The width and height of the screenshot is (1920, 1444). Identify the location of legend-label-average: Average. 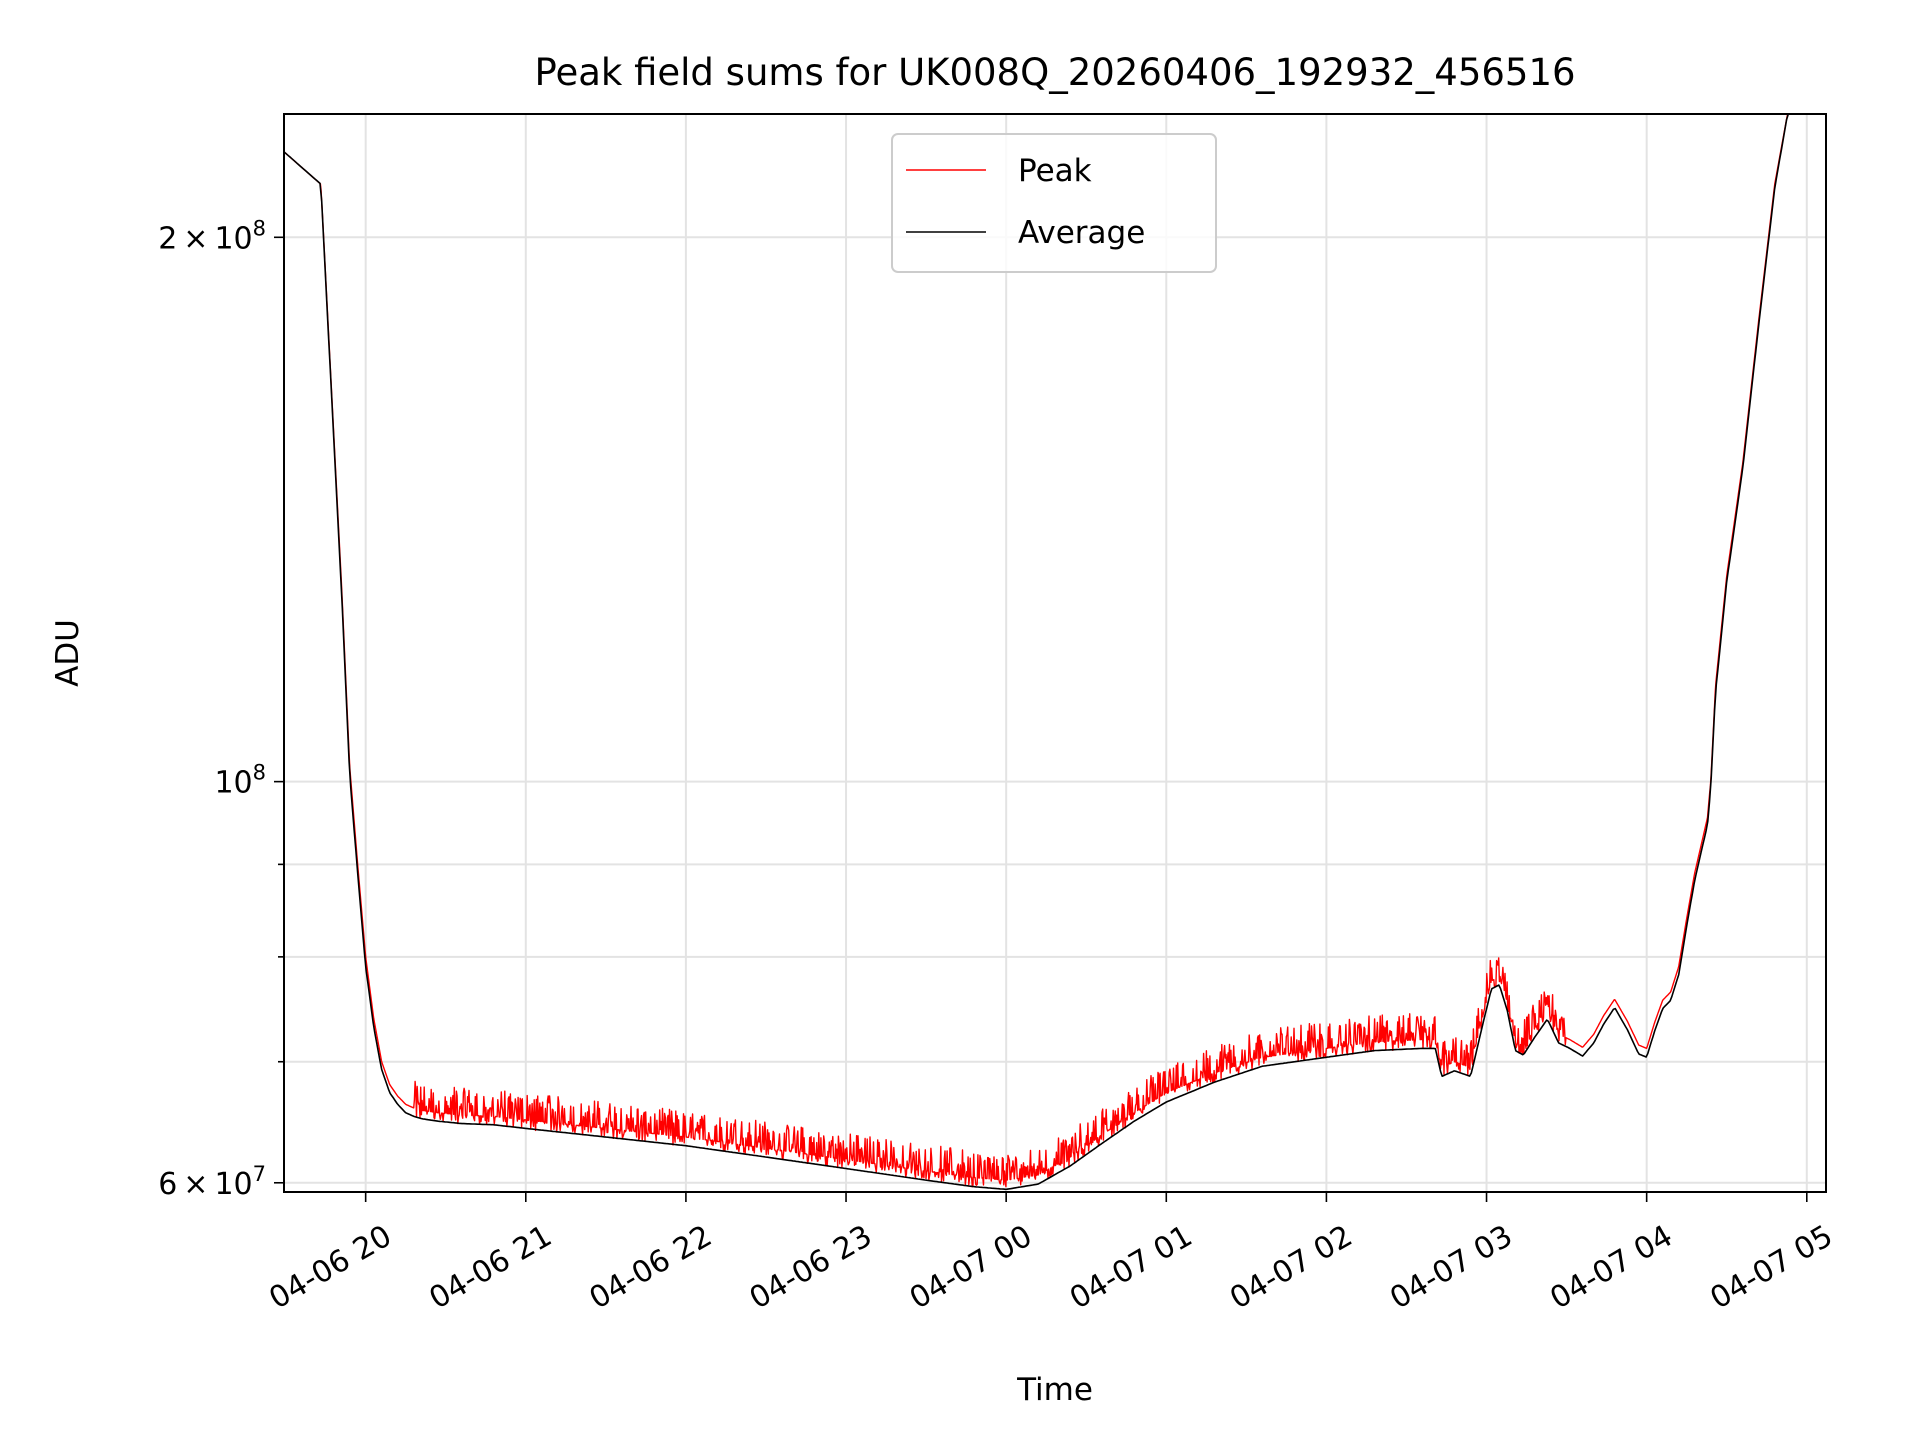
(1081, 233).